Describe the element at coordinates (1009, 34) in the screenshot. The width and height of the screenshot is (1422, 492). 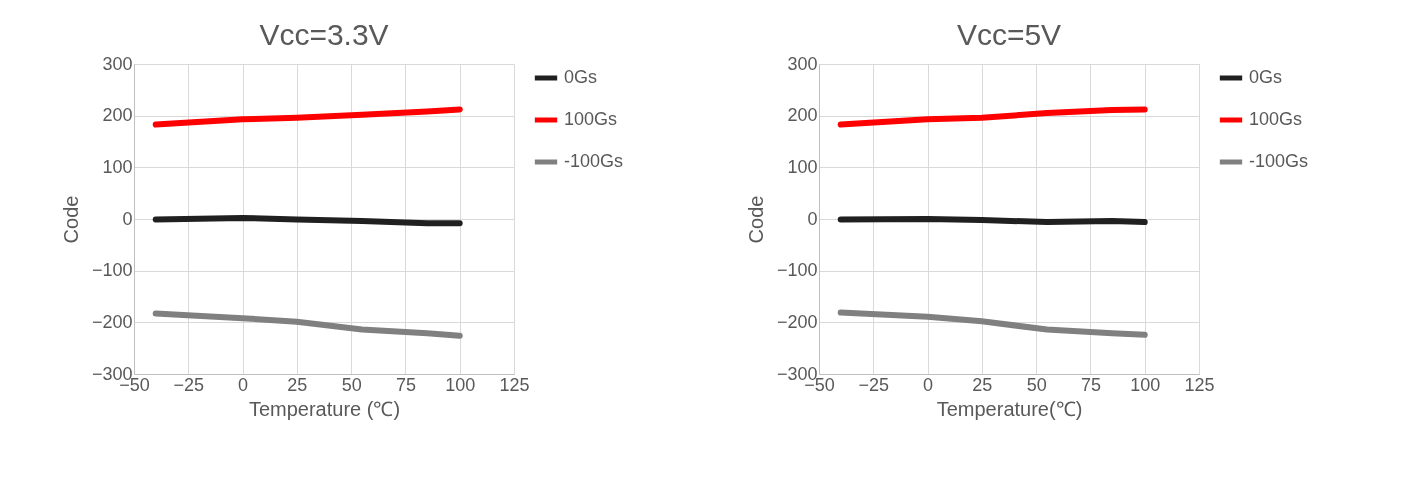
I see `chart-title: Vcc=5V` at that location.